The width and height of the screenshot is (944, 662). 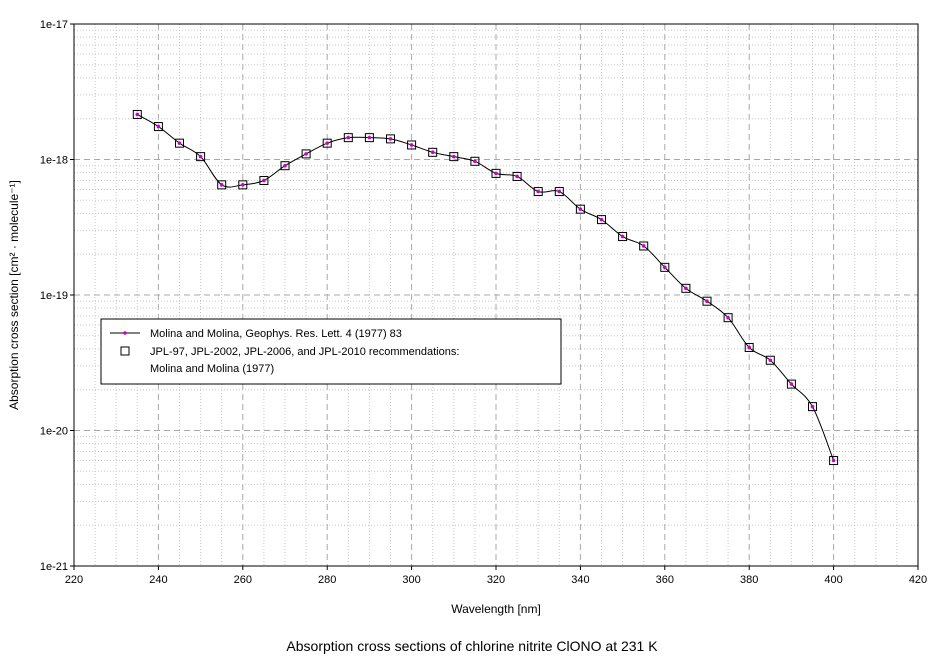 I want to click on y-tick-label: 1e-20, so click(x=54, y=432).